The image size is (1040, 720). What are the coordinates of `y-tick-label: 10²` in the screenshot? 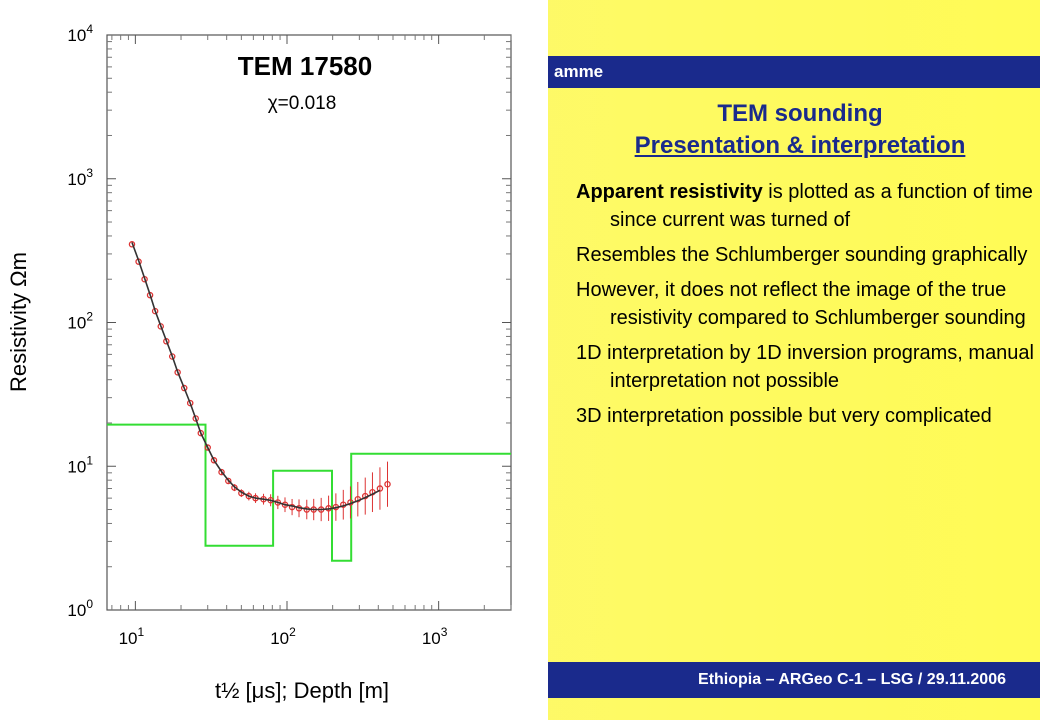 It's located at (80, 321).